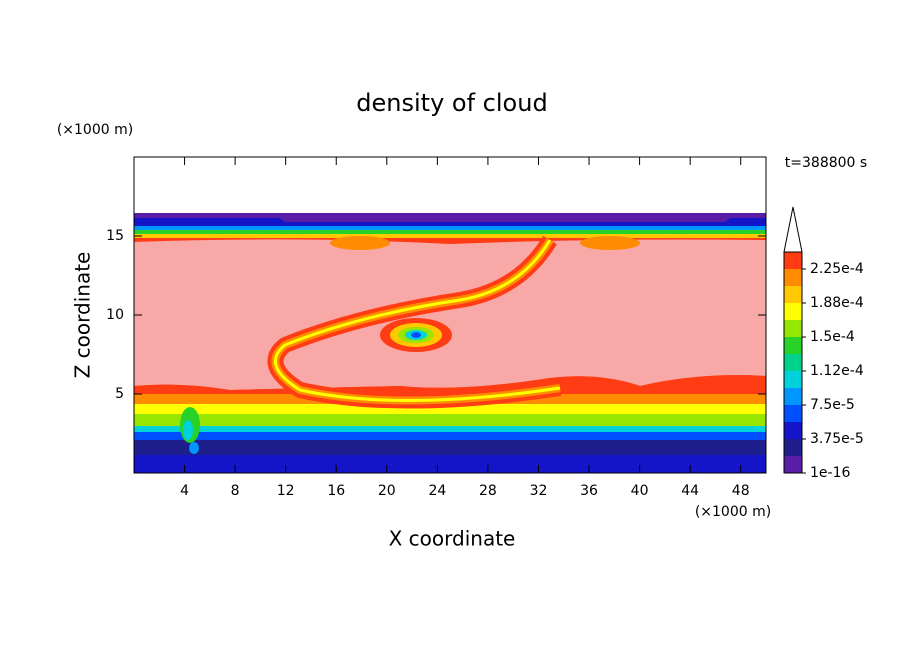  Describe the element at coordinates (83, 315) in the screenshot. I see `y-axis-title: Z coordinate` at that location.